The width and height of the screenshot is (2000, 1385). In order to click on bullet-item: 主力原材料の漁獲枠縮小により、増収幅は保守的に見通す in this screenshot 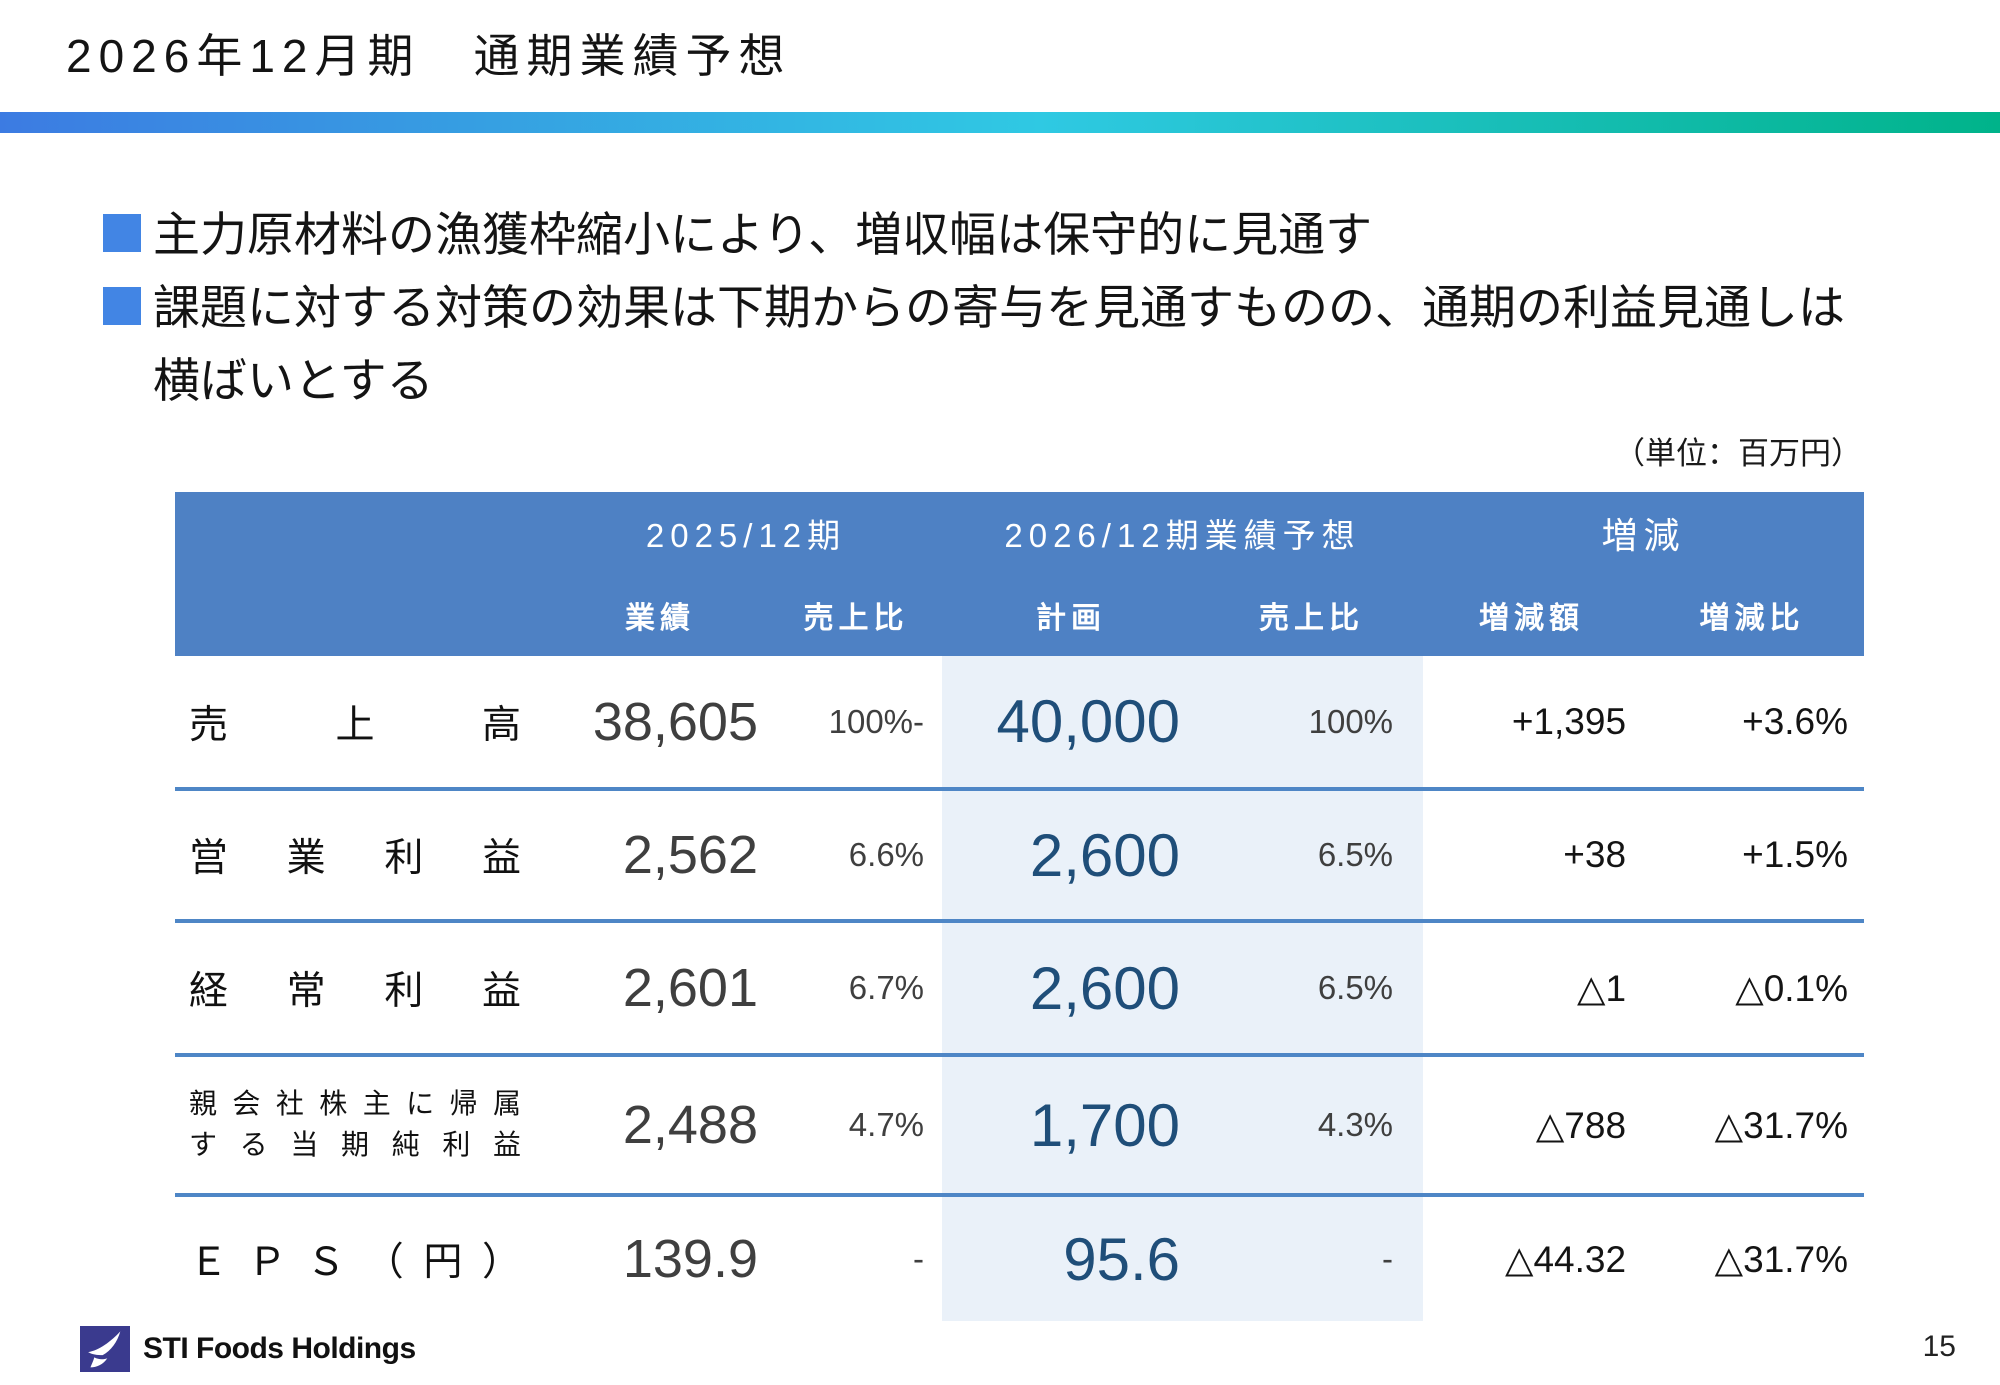, I will do `click(1018, 234)`.